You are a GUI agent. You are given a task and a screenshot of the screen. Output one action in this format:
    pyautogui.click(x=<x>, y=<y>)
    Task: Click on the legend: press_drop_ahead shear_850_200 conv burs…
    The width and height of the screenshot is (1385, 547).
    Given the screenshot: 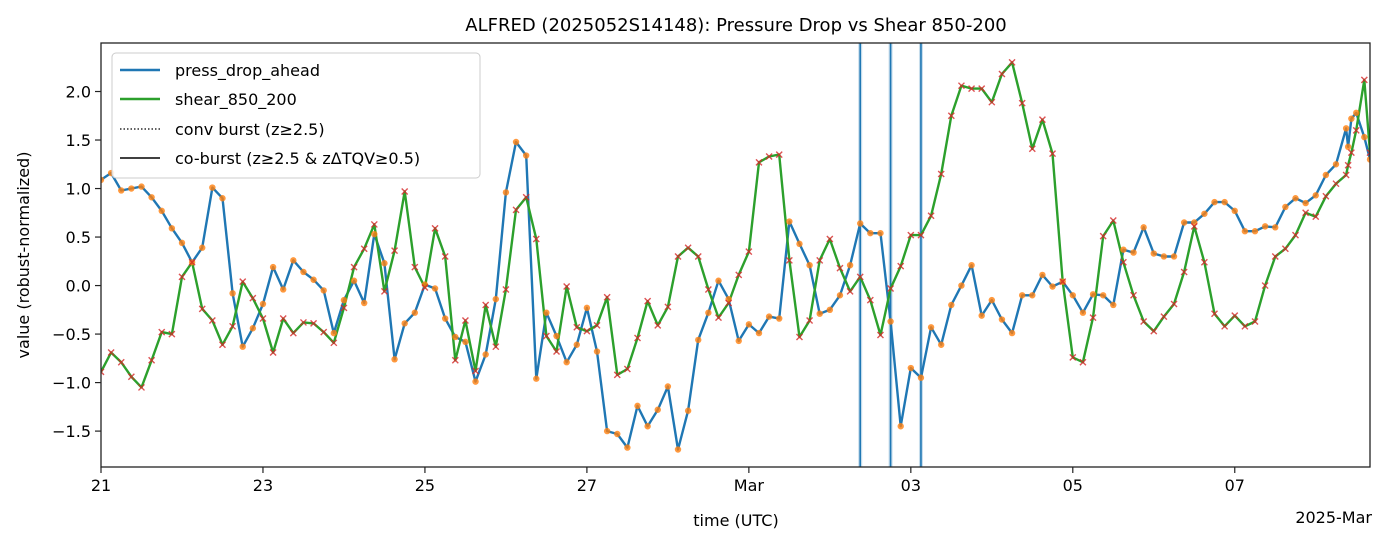 What is the action you would take?
    pyautogui.click(x=296, y=115)
    